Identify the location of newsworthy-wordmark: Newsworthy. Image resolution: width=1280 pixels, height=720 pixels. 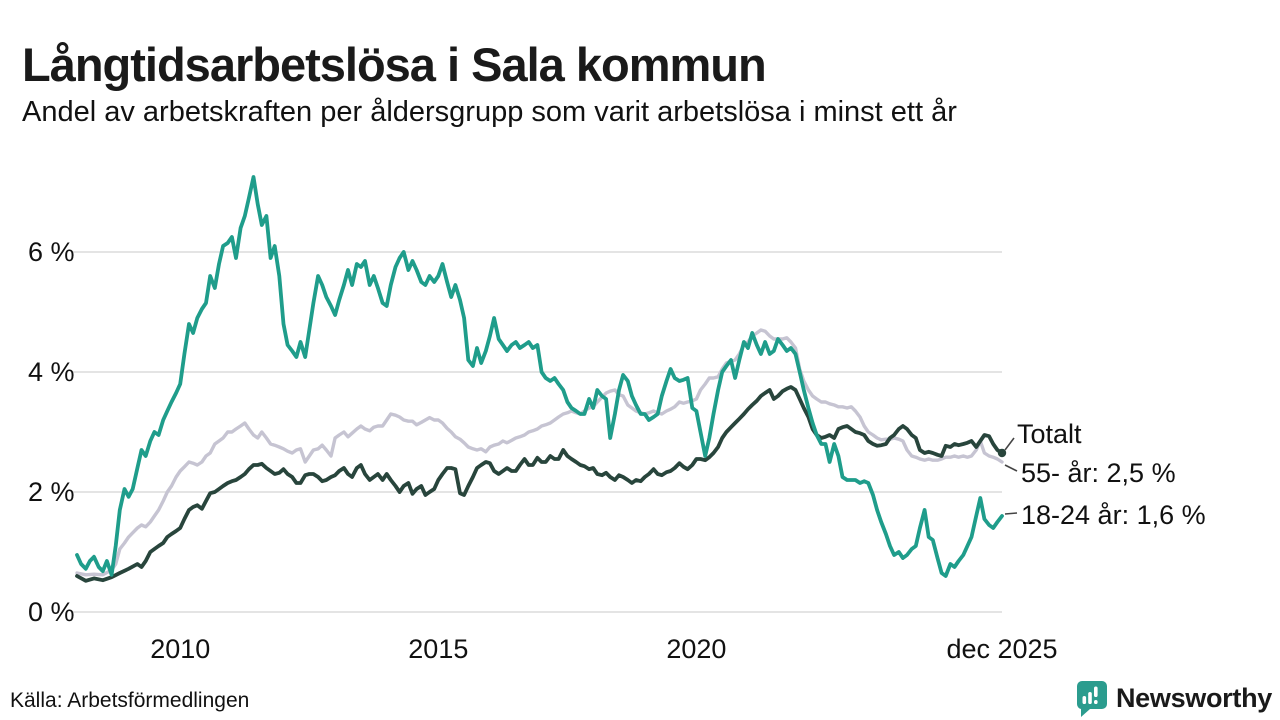
(1193, 697).